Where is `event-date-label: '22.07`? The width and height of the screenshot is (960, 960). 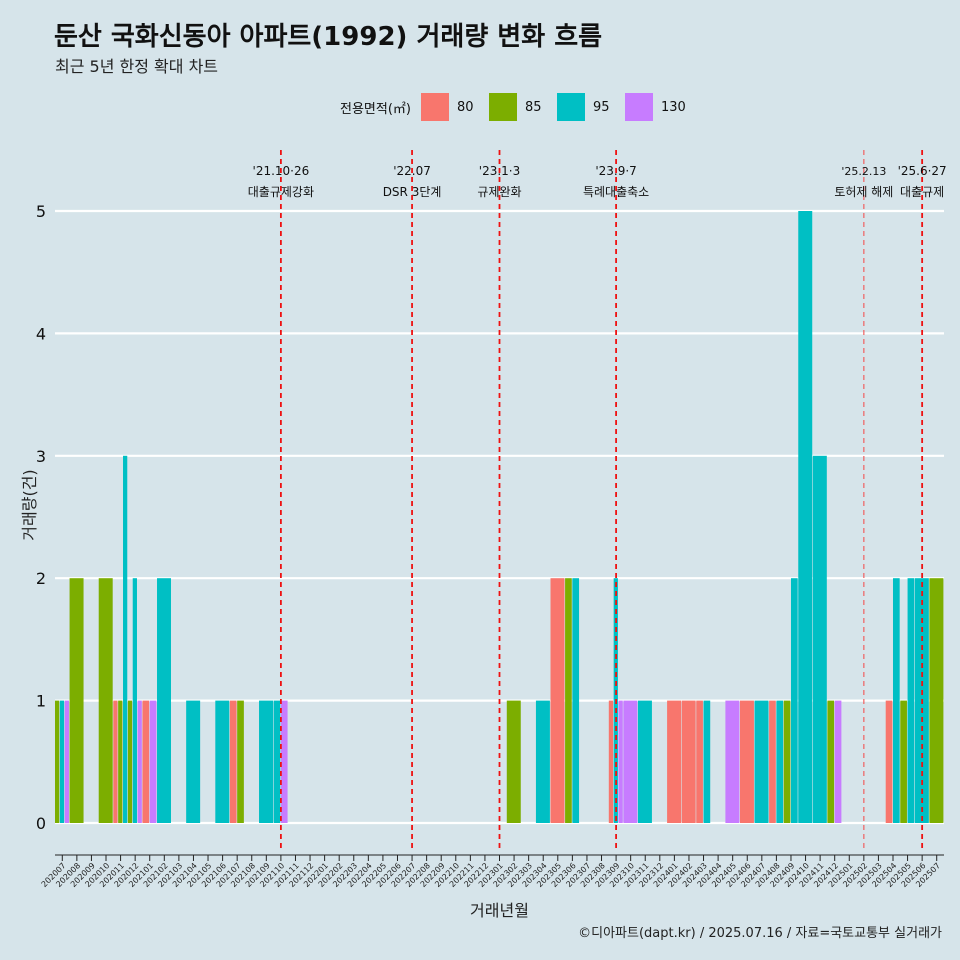 event-date-label: '22.07 is located at coordinates (412, 171).